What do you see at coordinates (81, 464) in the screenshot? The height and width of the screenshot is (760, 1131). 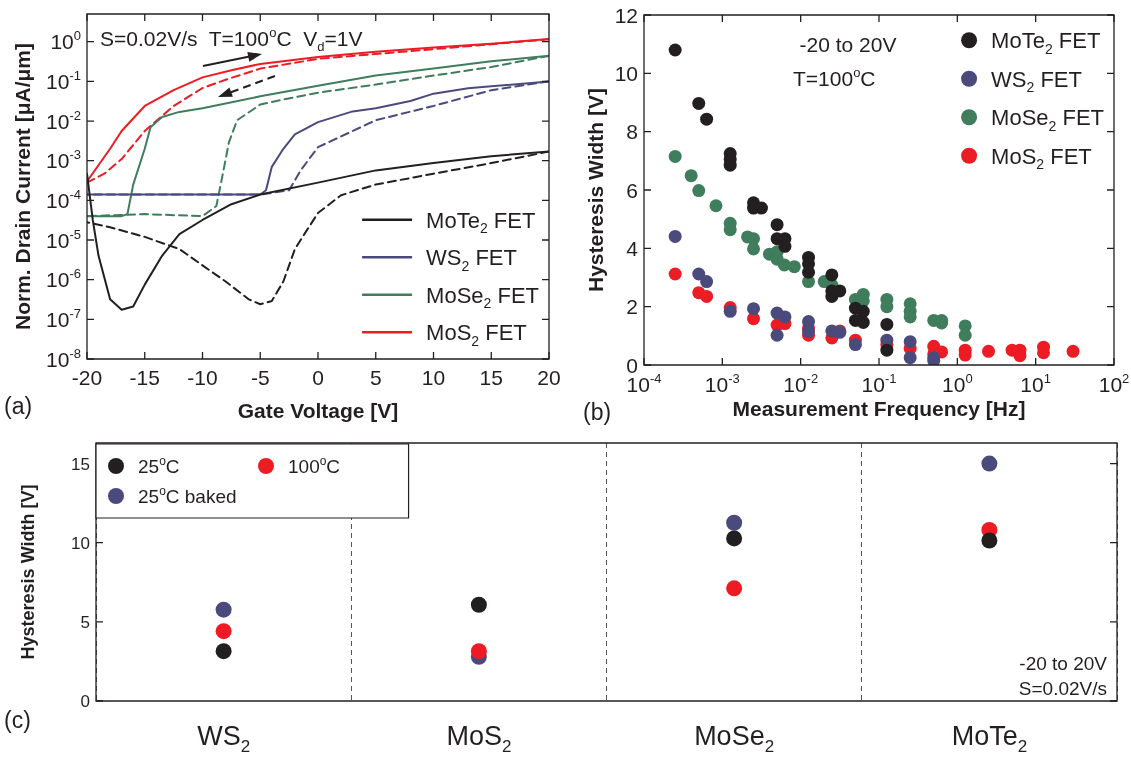 I see `y-tick-label: 15` at bounding box center [81, 464].